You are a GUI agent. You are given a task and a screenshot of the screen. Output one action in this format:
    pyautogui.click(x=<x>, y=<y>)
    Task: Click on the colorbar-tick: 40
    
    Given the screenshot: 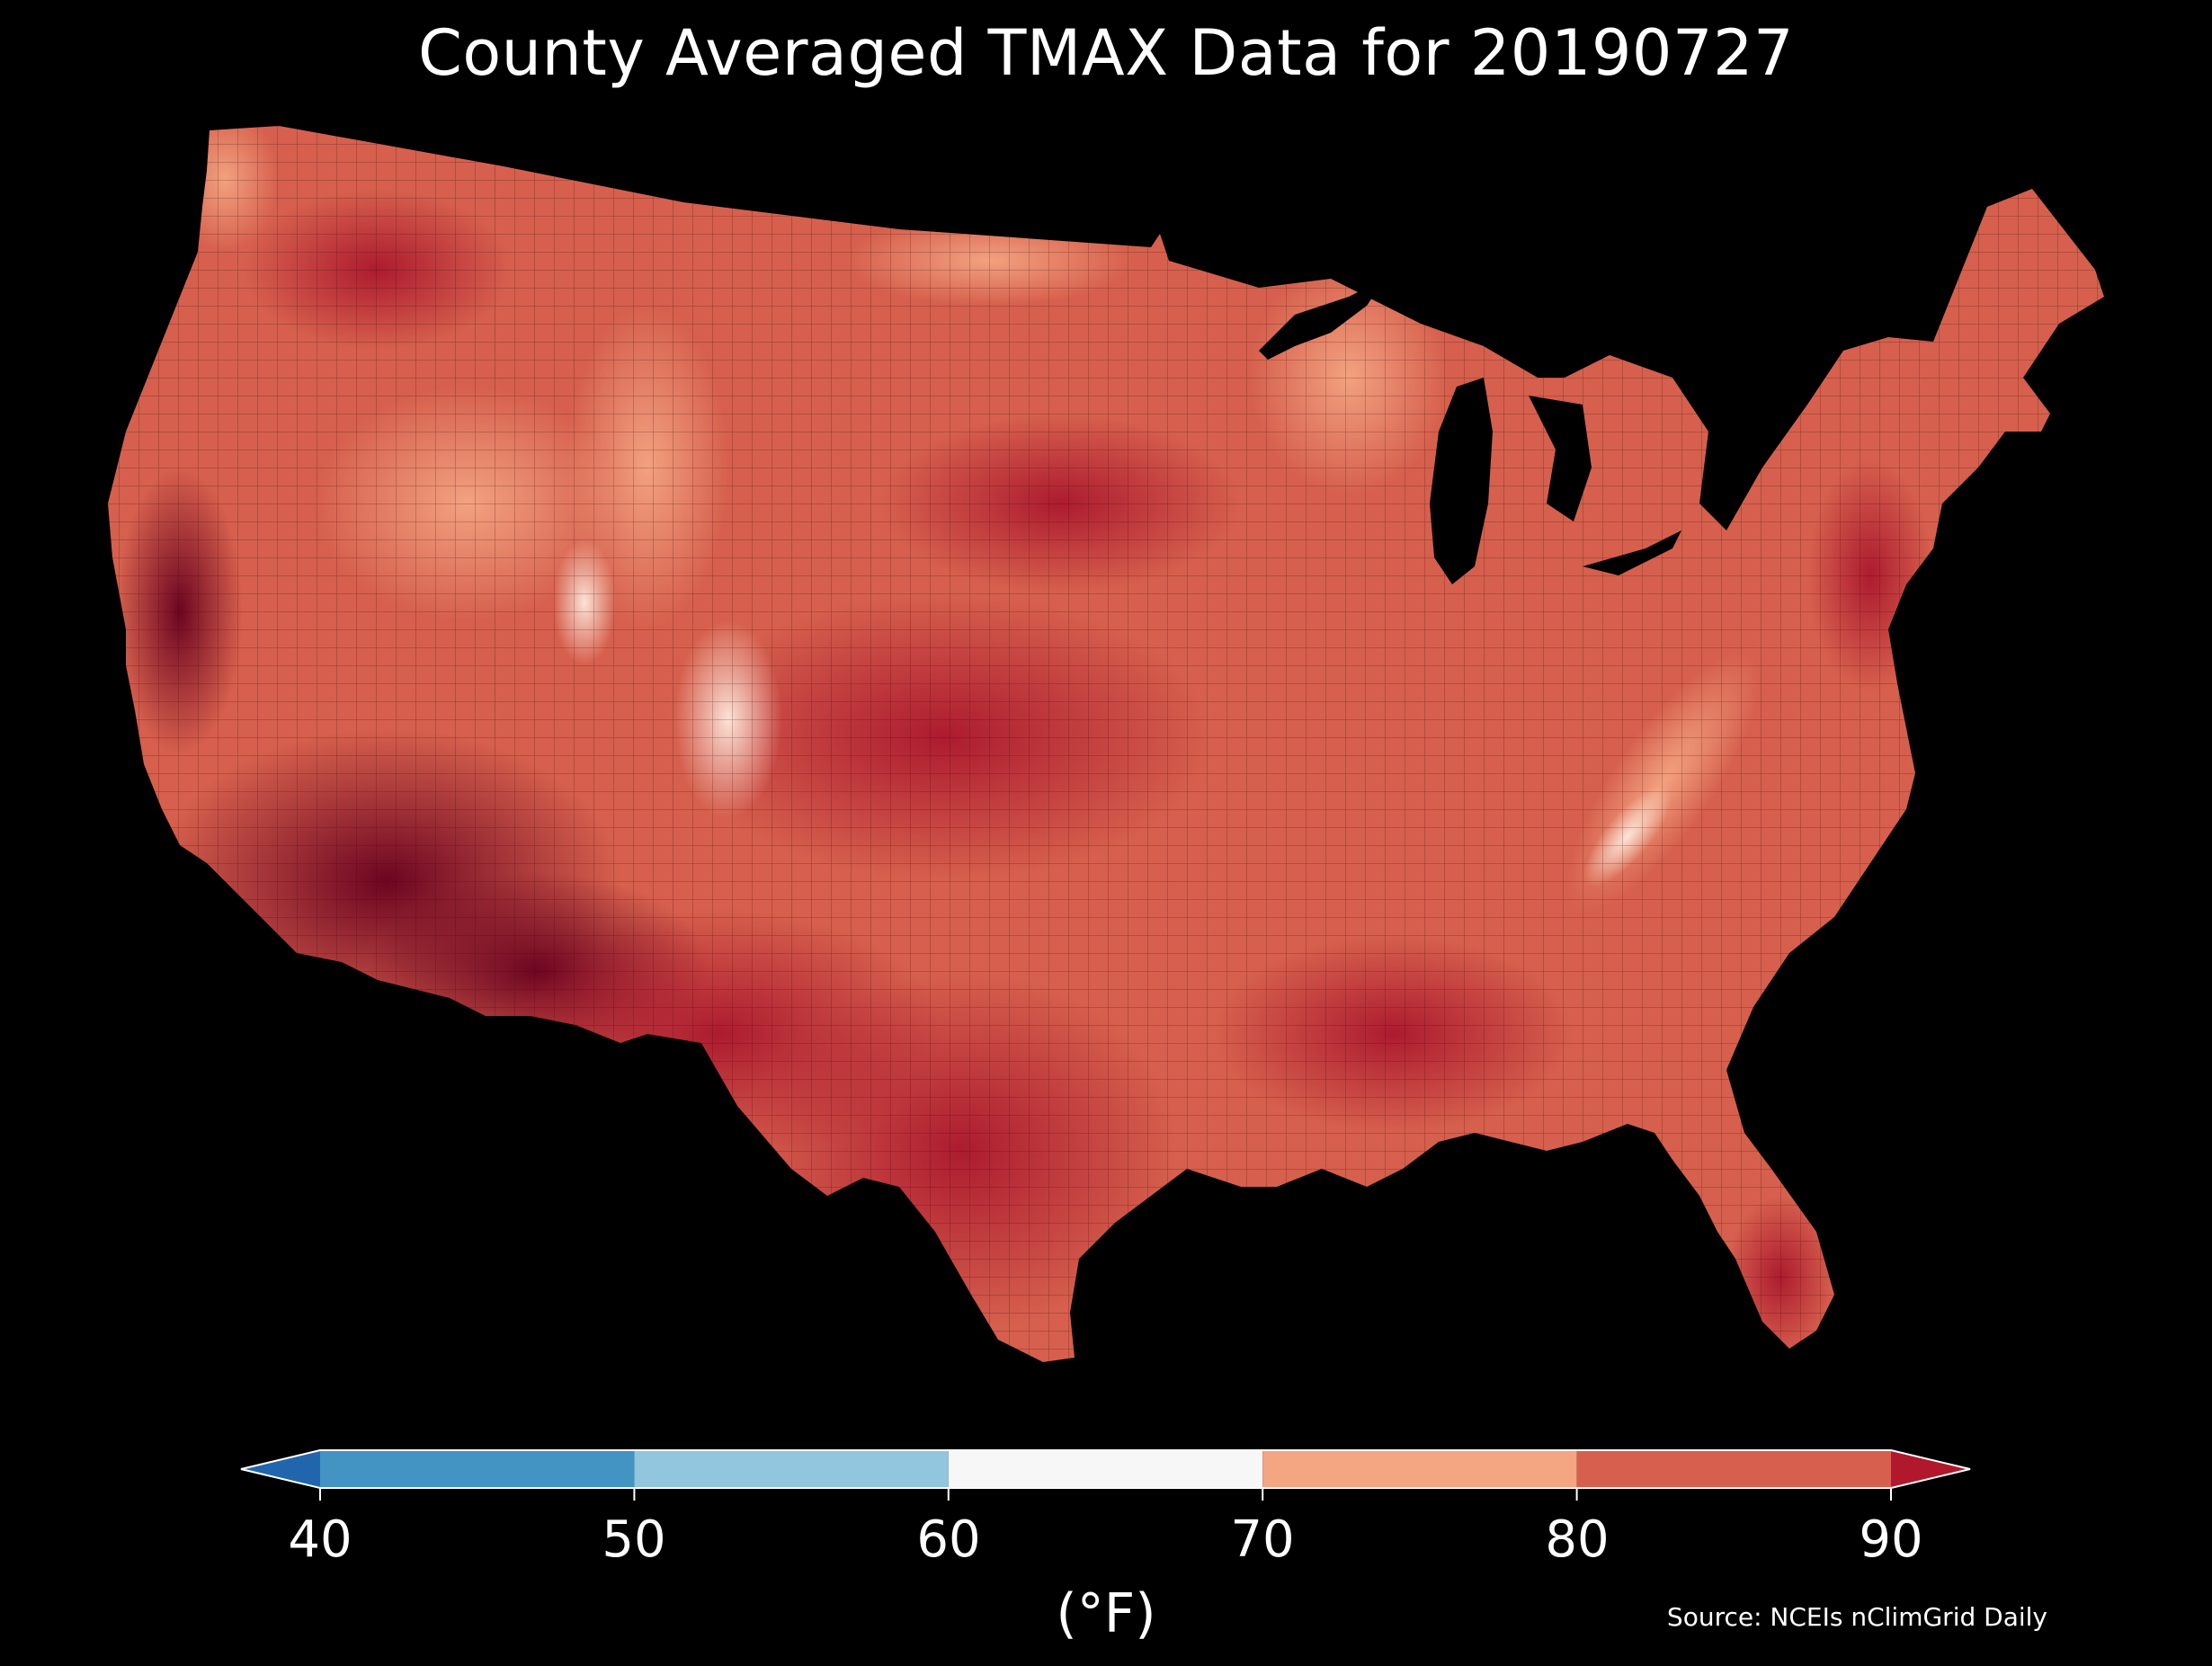 What is the action you would take?
    pyautogui.click(x=320, y=1540)
    